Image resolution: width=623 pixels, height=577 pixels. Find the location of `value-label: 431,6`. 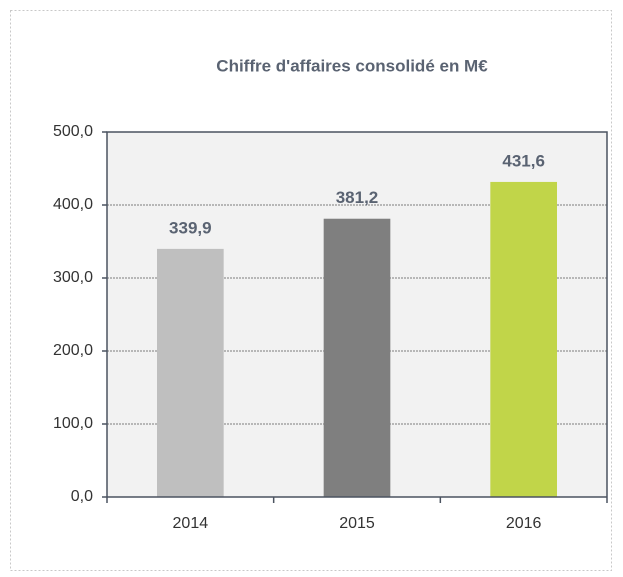

value-label: 431,6 is located at coordinates (523, 160).